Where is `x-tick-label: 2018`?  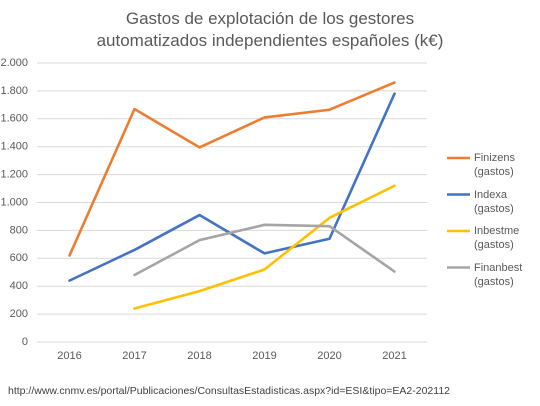 x-tick-label: 2018 is located at coordinates (199, 356).